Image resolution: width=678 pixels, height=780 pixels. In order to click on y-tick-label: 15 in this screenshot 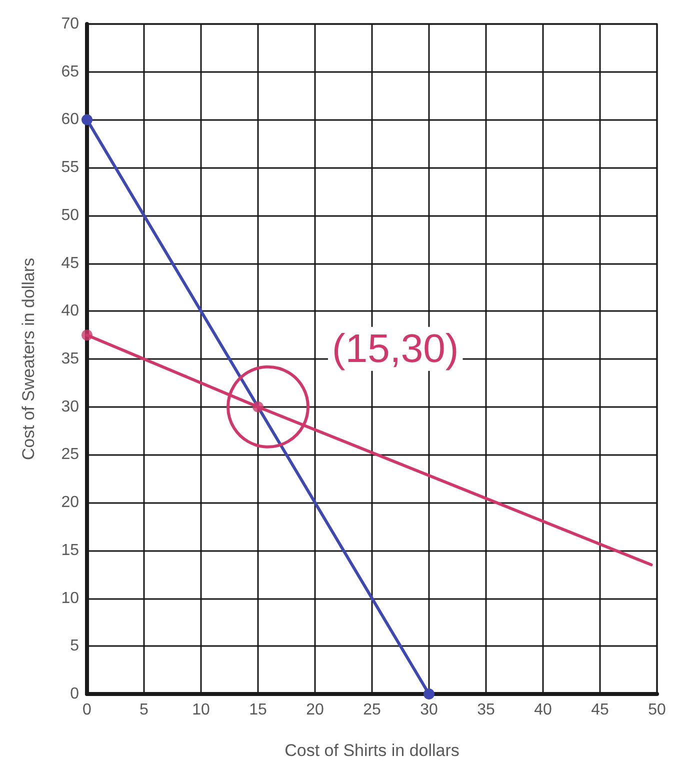, I will do `click(70, 550)`.